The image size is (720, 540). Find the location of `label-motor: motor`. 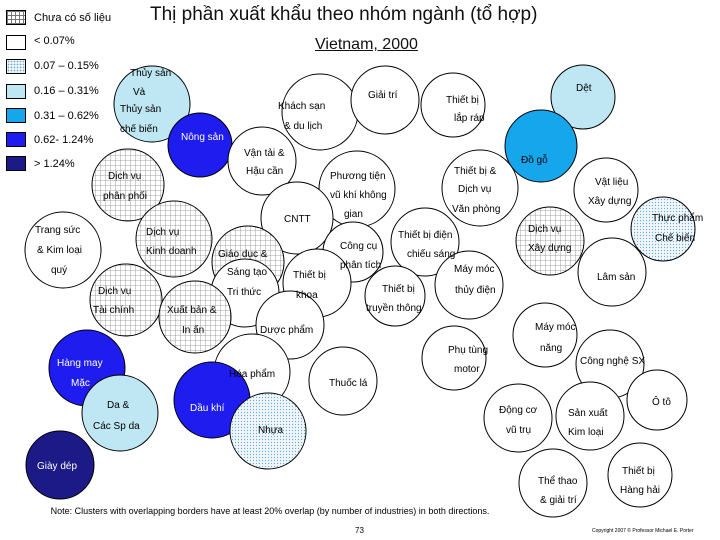

label-motor: motor is located at coordinates (467, 369).